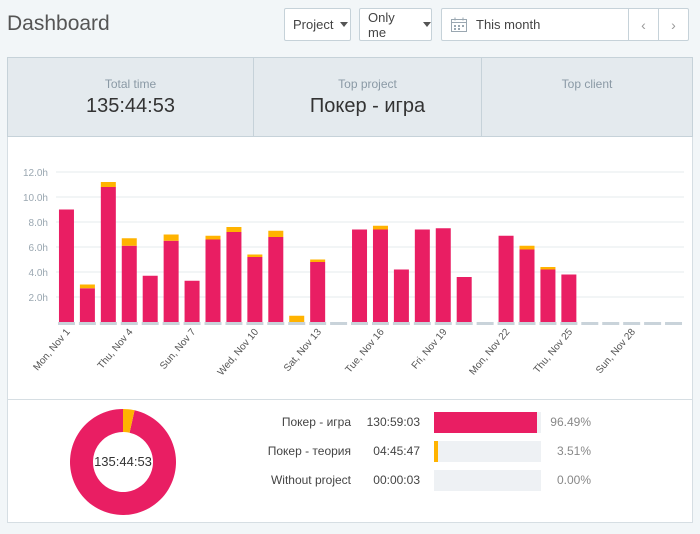 The width and height of the screenshot is (700, 534). What do you see at coordinates (317, 24) in the screenshot?
I see `project-filter-dropdown: Project` at bounding box center [317, 24].